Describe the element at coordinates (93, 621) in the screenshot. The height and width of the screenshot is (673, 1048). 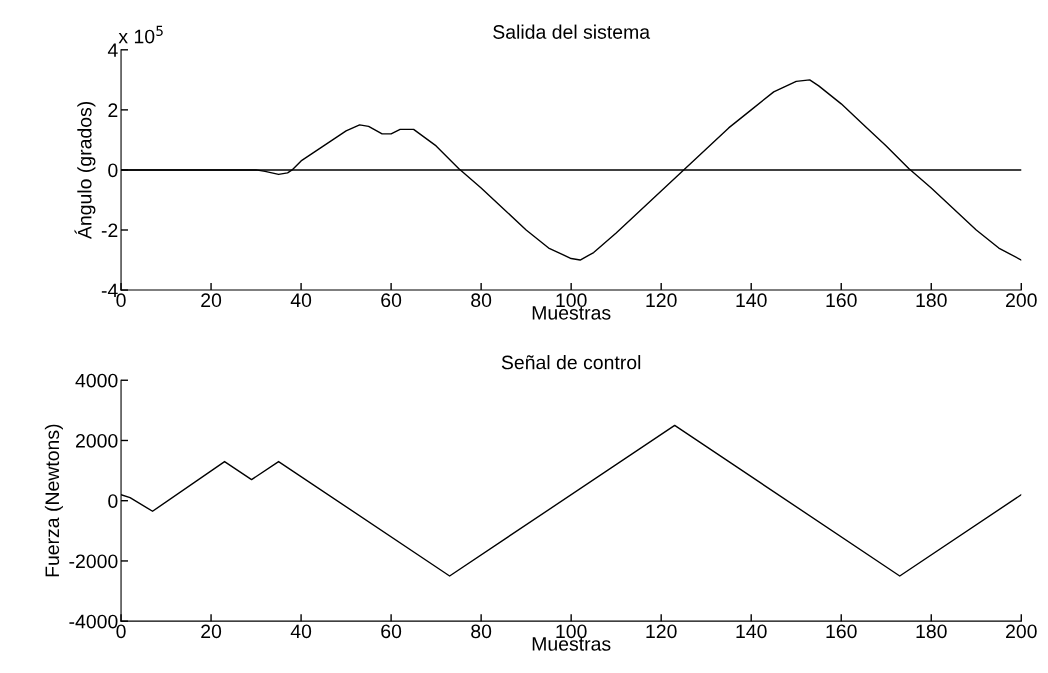
I see `y-tick-label: -4000` at that location.